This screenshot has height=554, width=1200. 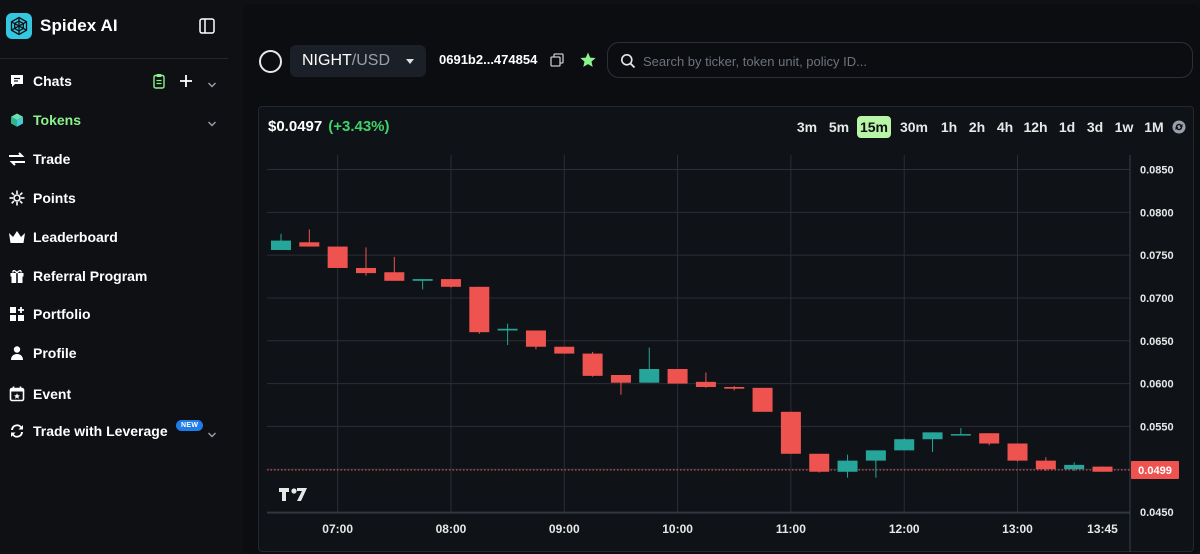 I want to click on swap-icon, so click(x=17, y=159).